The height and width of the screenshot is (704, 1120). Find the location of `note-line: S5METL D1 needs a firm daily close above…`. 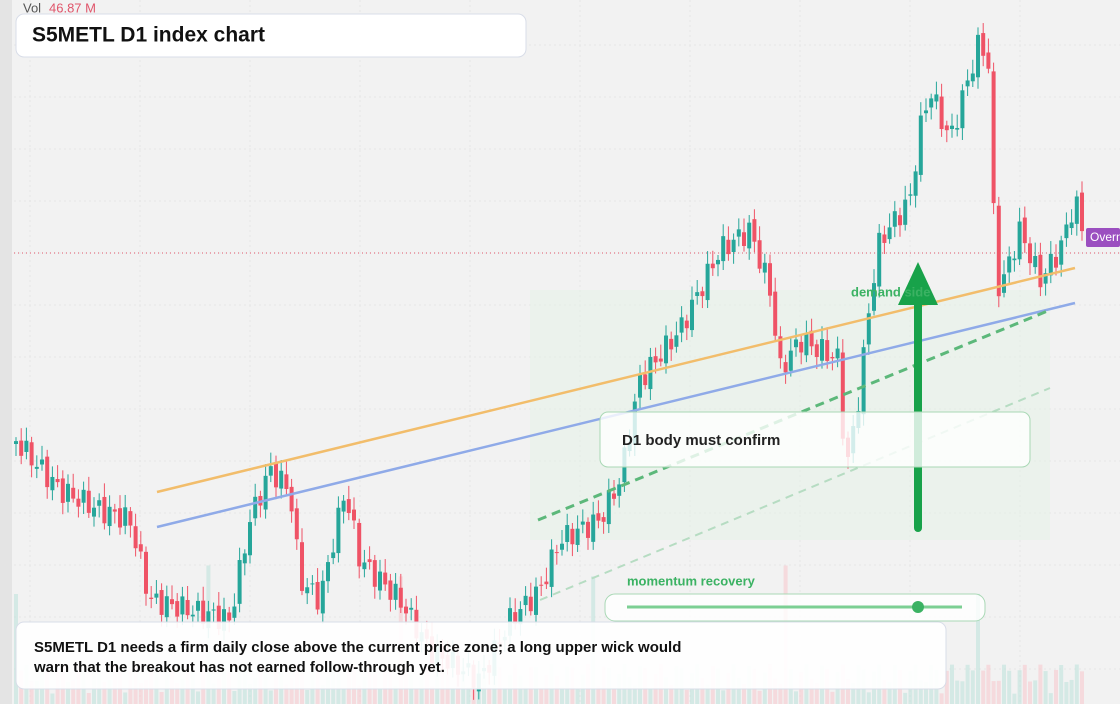

note-line: S5METL D1 needs a firm daily close above… is located at coordinates (357, 647).